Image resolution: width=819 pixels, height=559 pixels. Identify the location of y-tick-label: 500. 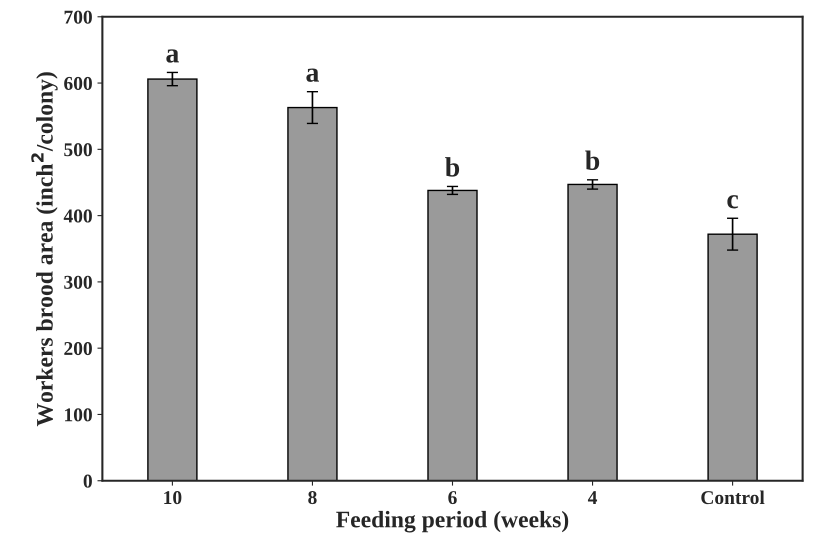
(78, 149).